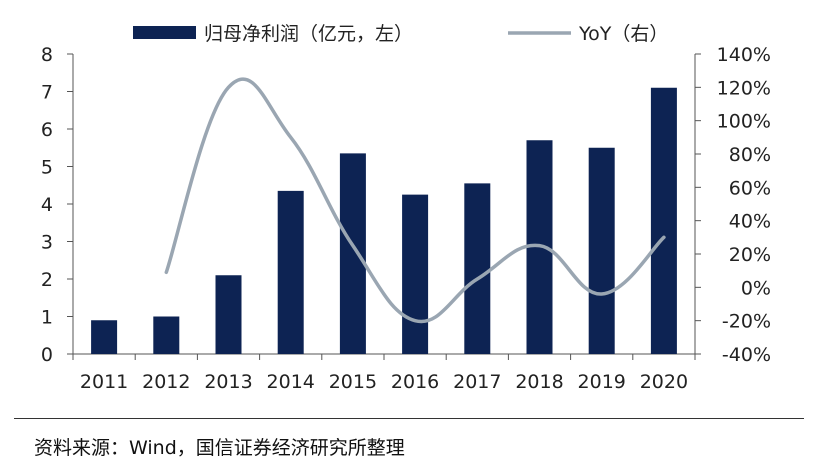  What do you see at coordinates (228, 314) in the screenshot?
I see `bar-2013` at bounding box center [228, 314].